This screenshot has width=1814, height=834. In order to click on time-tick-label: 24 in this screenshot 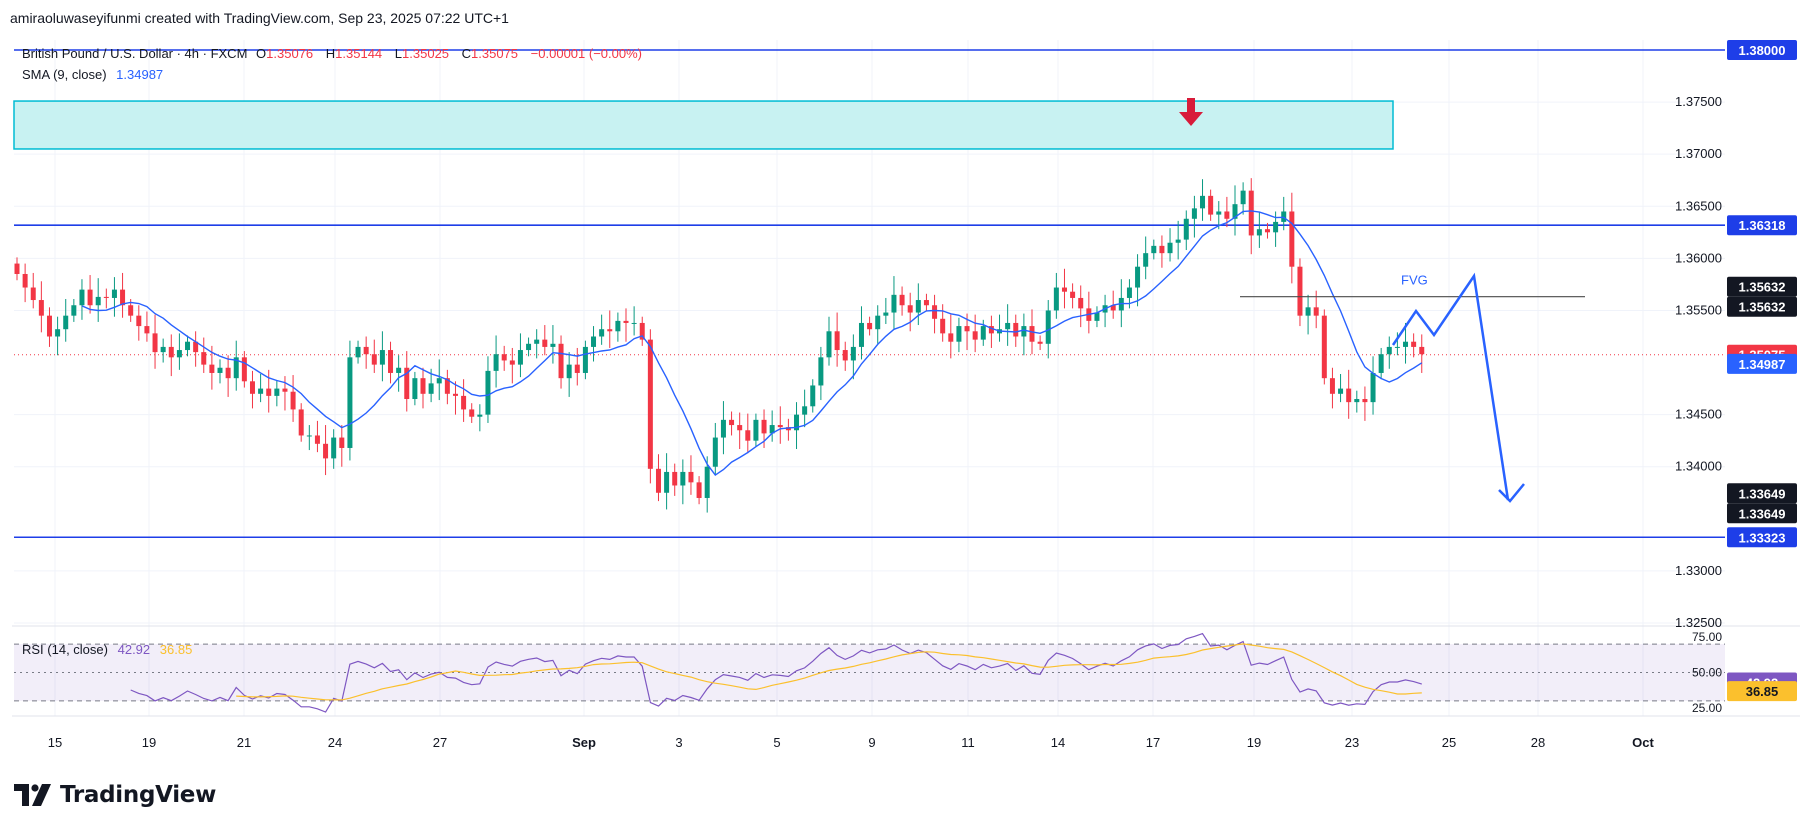, I will do `click(335, 742)`.